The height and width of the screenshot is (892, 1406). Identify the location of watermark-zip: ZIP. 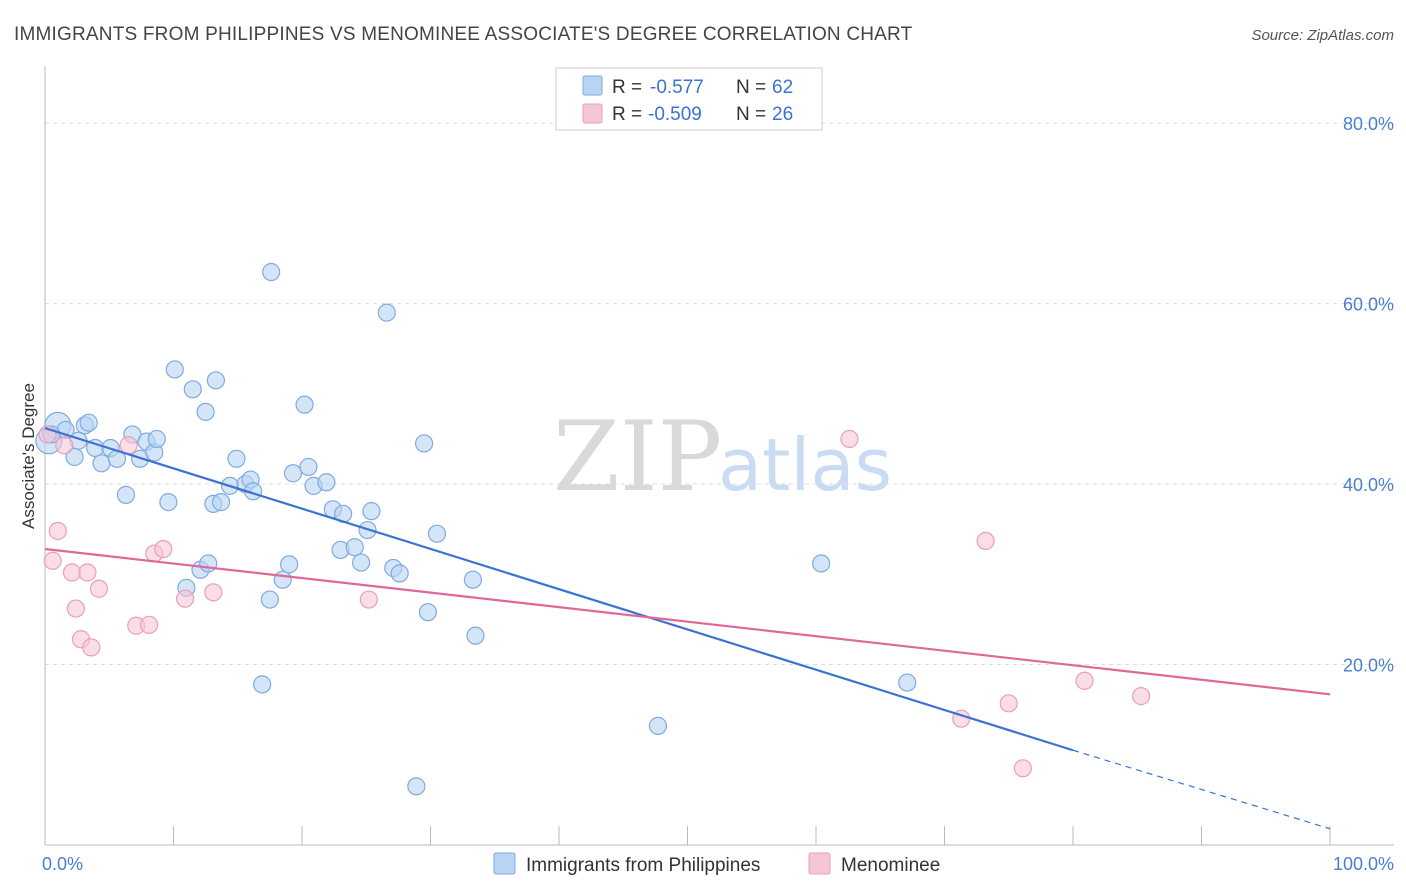
(637, 457).